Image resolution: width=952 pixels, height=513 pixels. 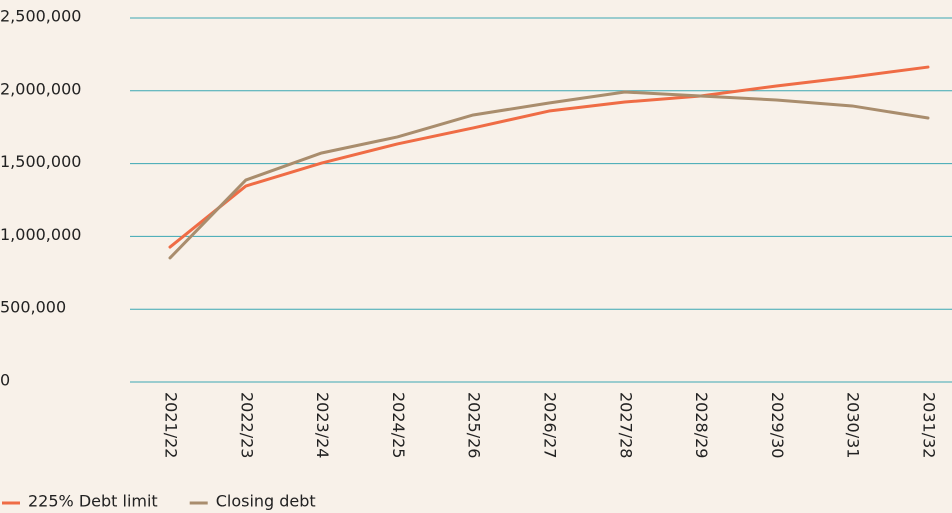 I want to click on y-tick-label: 1,000,000, so click(x=40, y=234).